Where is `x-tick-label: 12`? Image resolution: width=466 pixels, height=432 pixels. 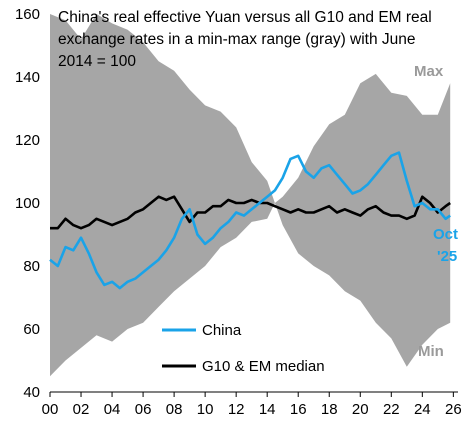
x-tick-label: 12 is located at coordinates (236, 409).